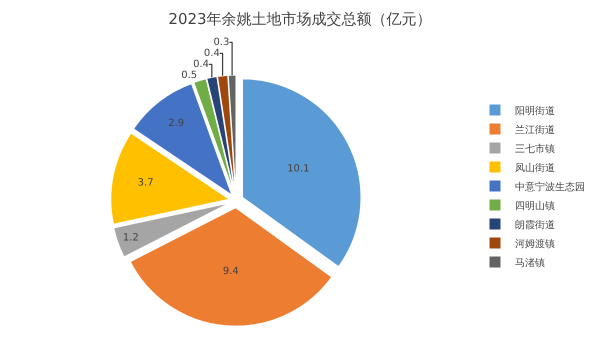 This screenshot has width=600, height=342. Describe the element at coordinates (535, 244) in the screenshot. I see `legend-label: 河姆渡镇` at that location.